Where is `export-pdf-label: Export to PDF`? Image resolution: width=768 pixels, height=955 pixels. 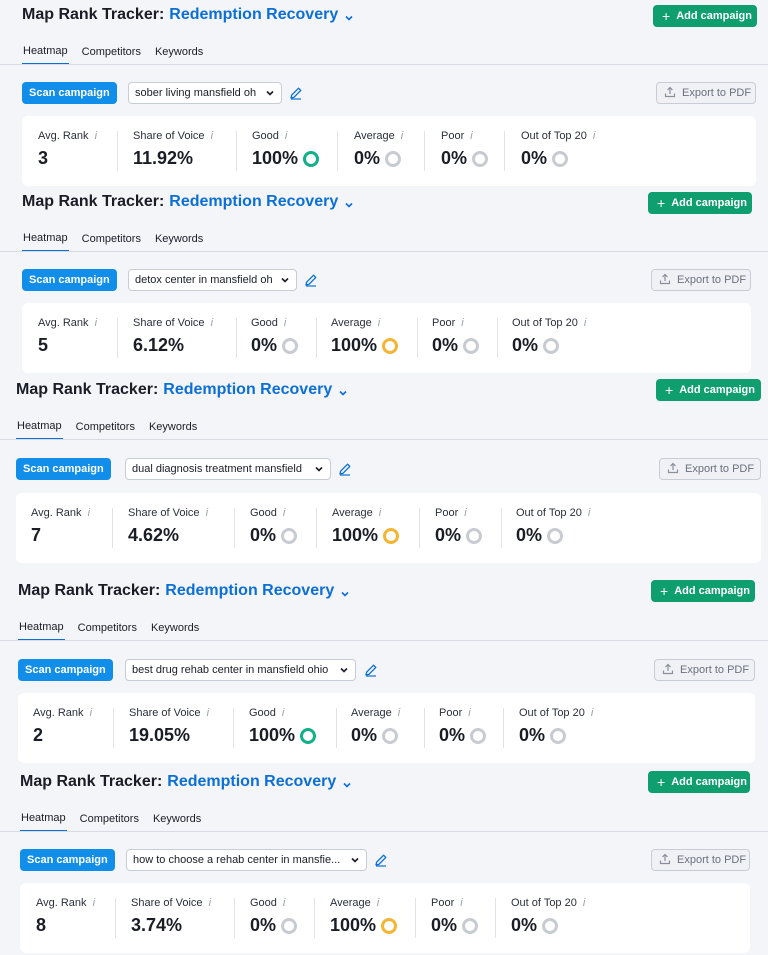
export-pdf-label: Export to PDF is located at coordinates (715, 670).